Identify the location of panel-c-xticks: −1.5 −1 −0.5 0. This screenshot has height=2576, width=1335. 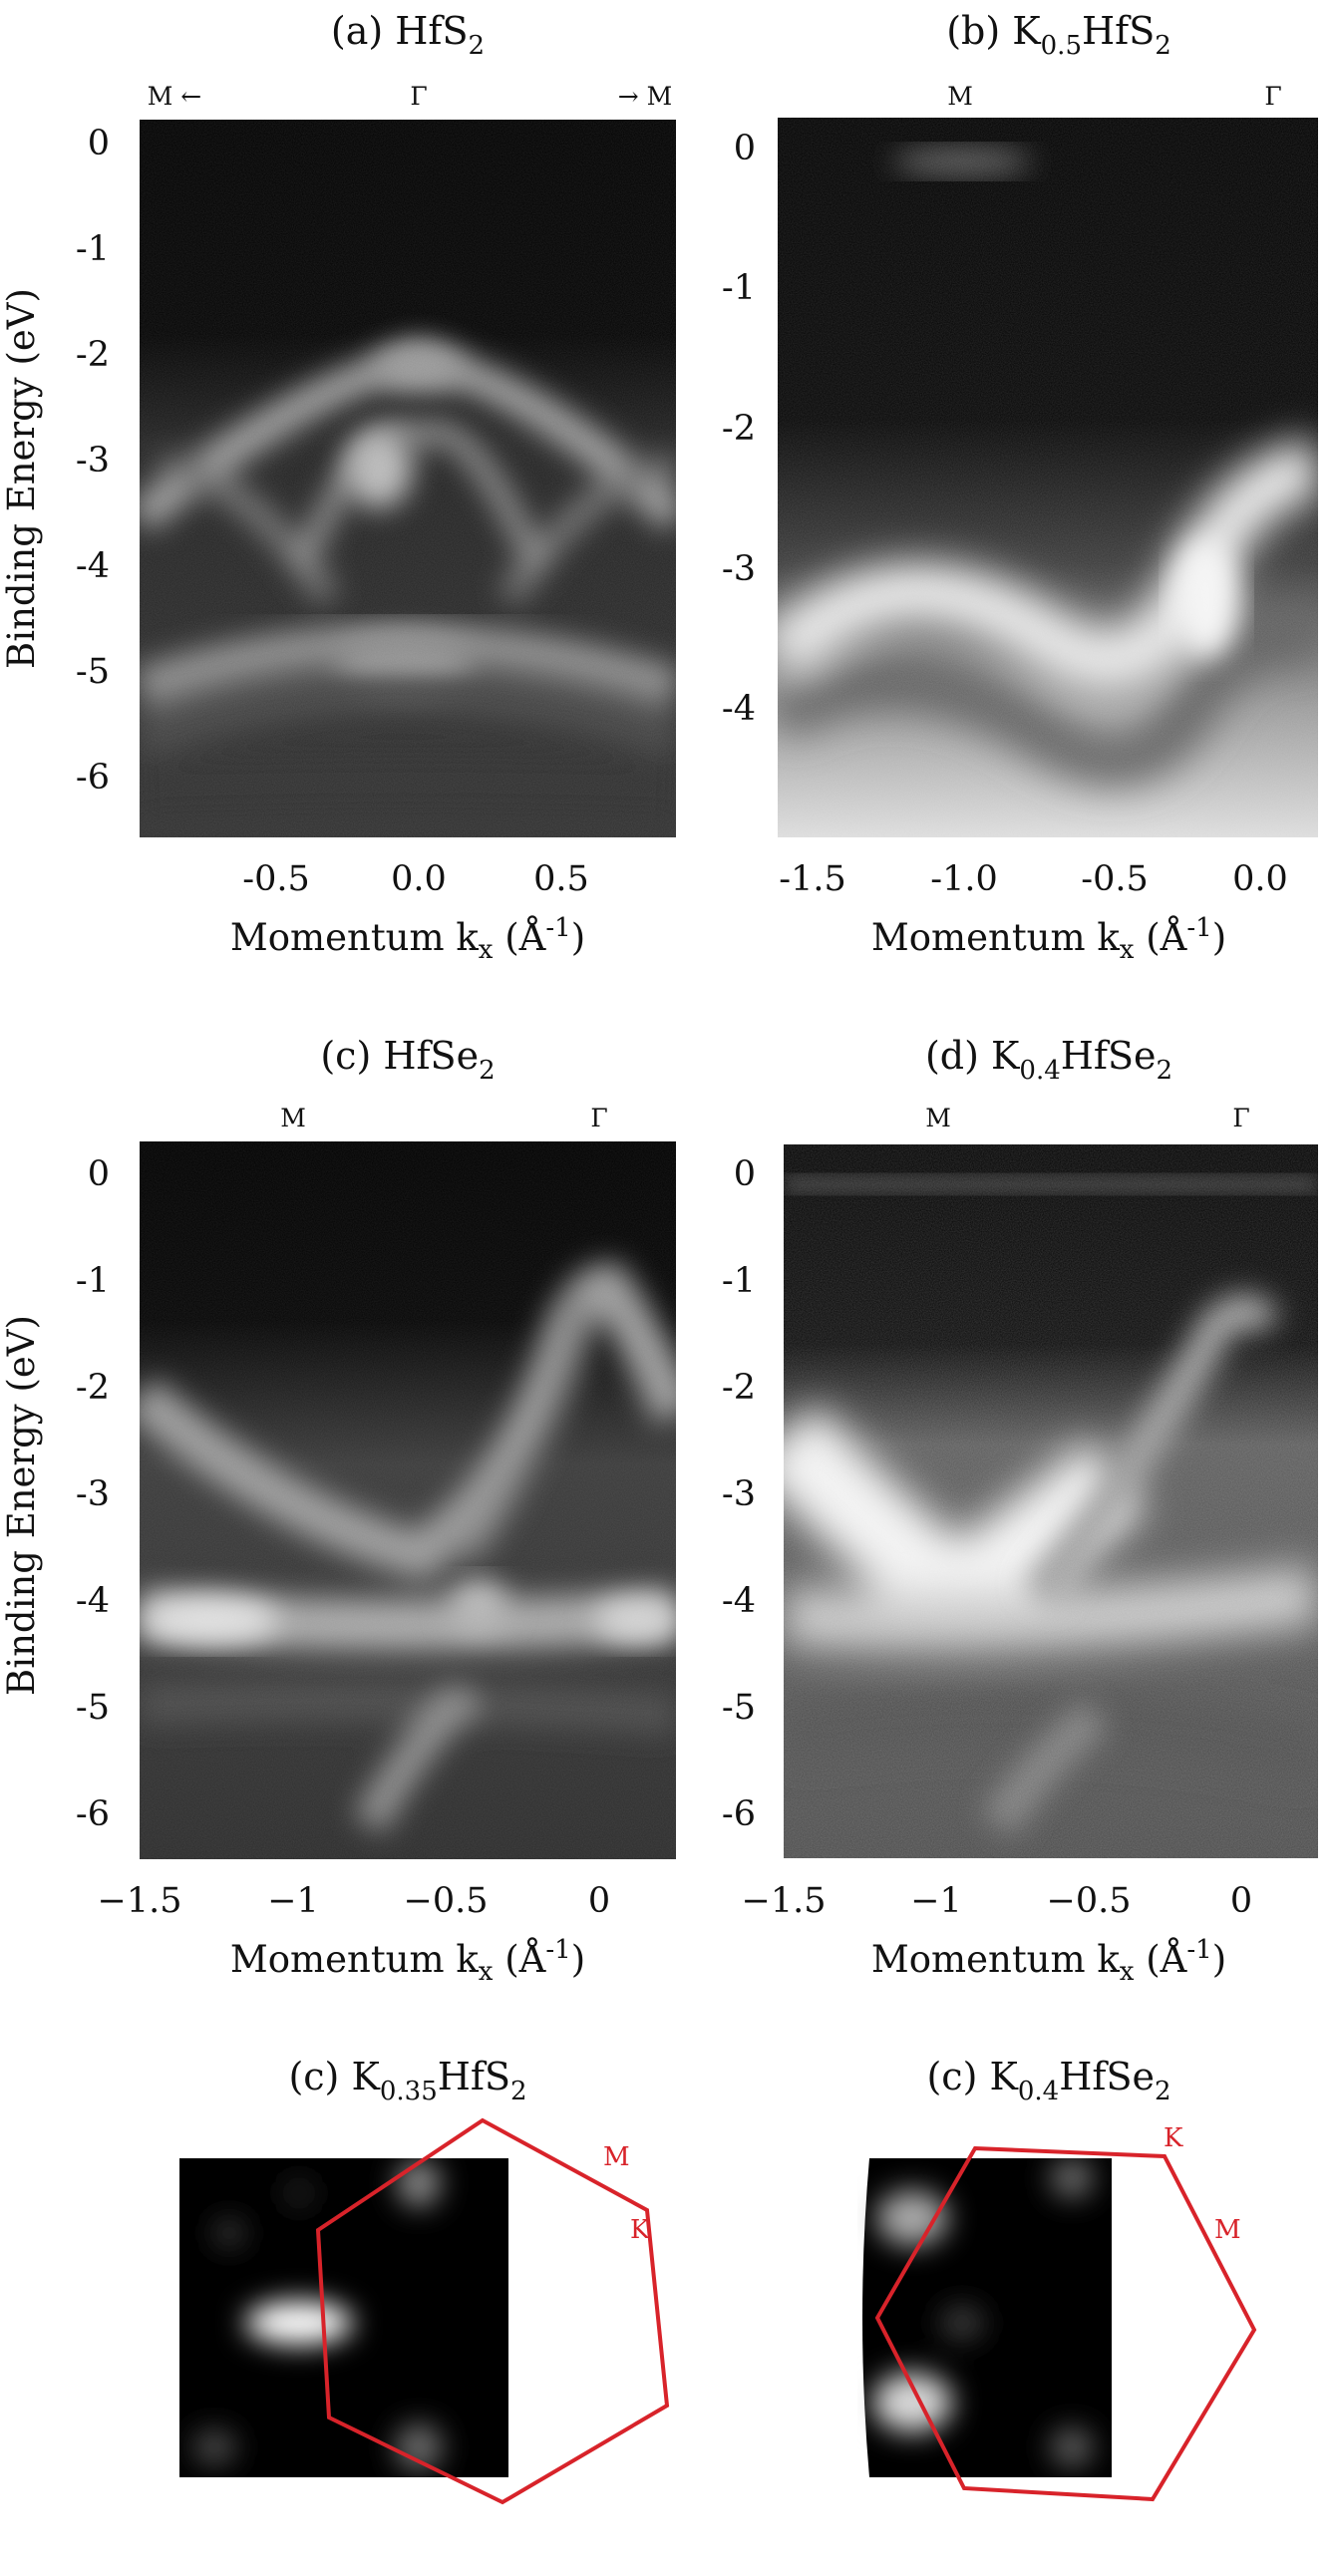
(354, 1901).